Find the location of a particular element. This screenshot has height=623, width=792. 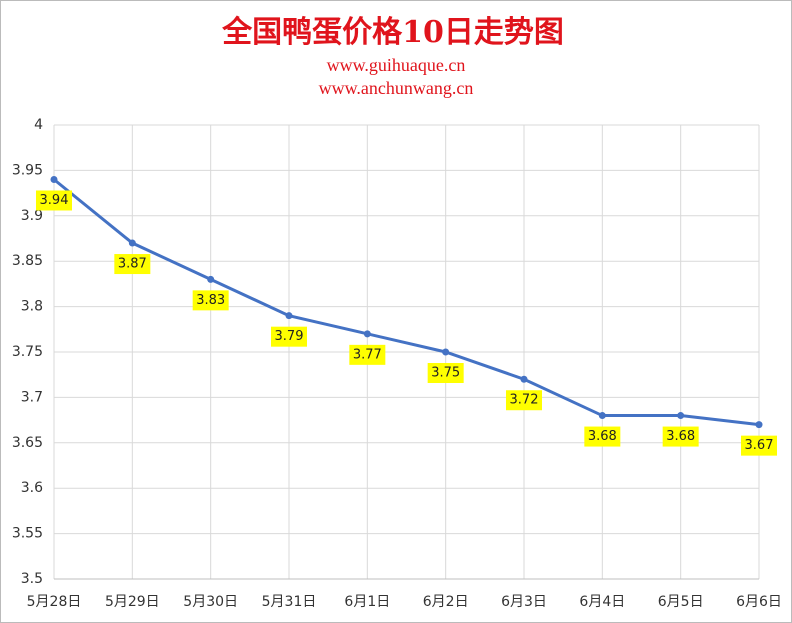

y-tick-label: 3.55 is located at coordinates (27, 534).